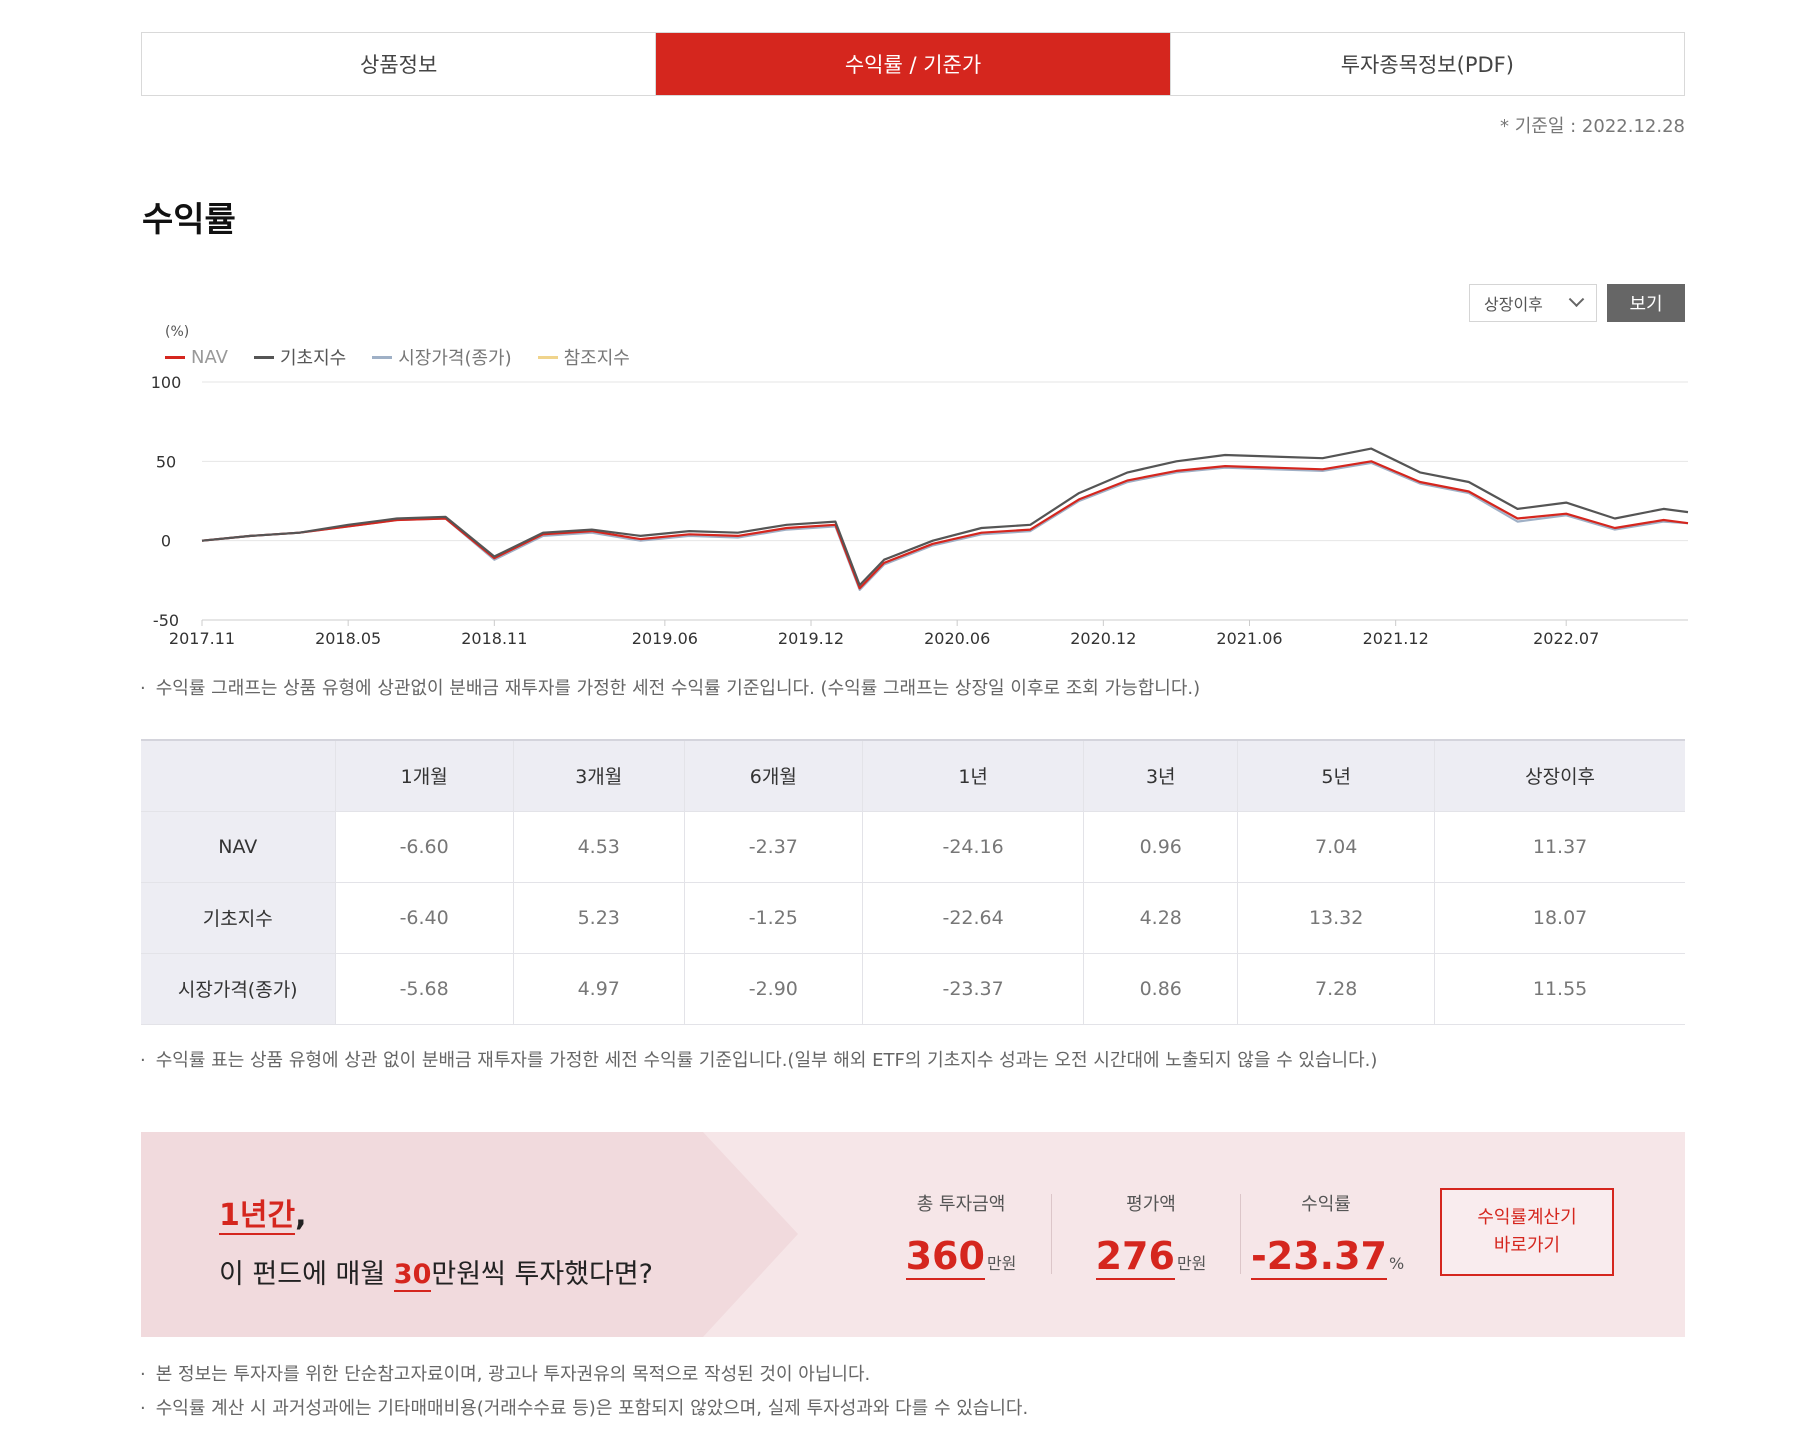  Describe the element at coordinates (1427, 64) in the screenshot. I see `tab-holdings-pdf: 투자종목정보(PDF)` at that location.